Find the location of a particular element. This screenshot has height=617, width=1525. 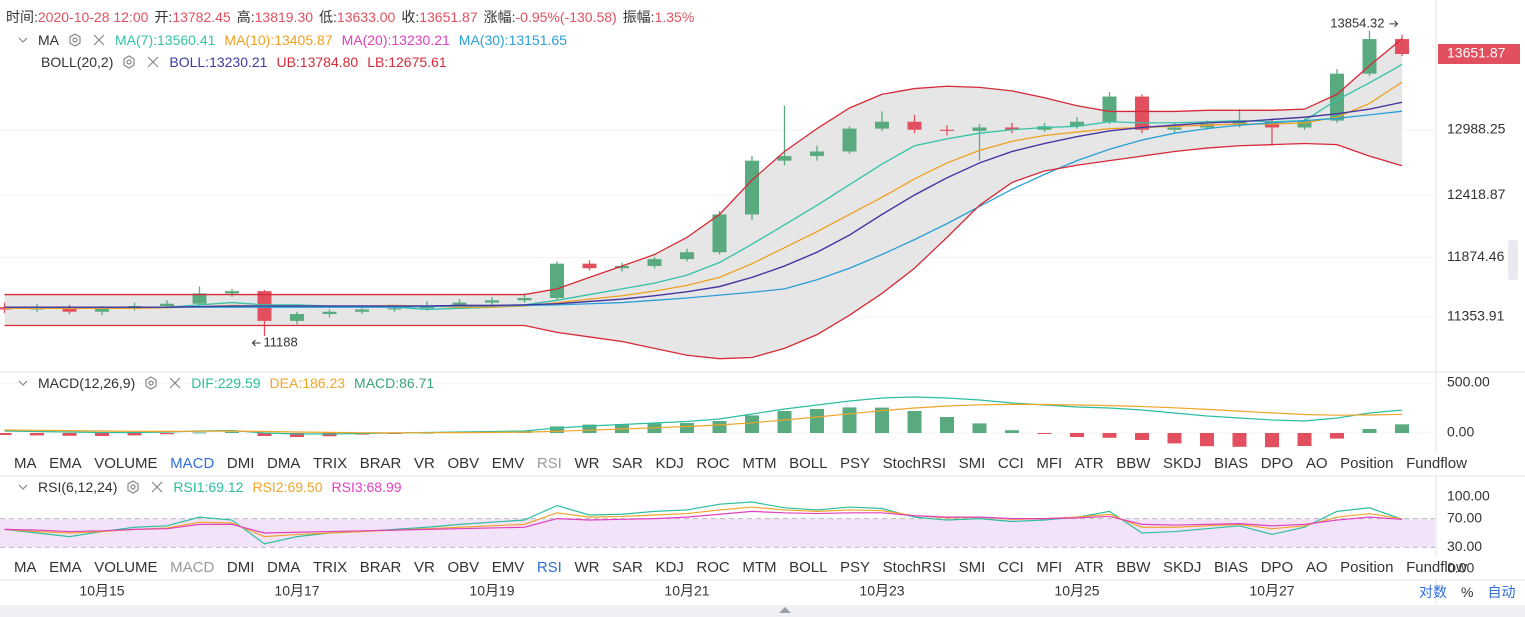

side-handle is located at coordinates (1513, 260).